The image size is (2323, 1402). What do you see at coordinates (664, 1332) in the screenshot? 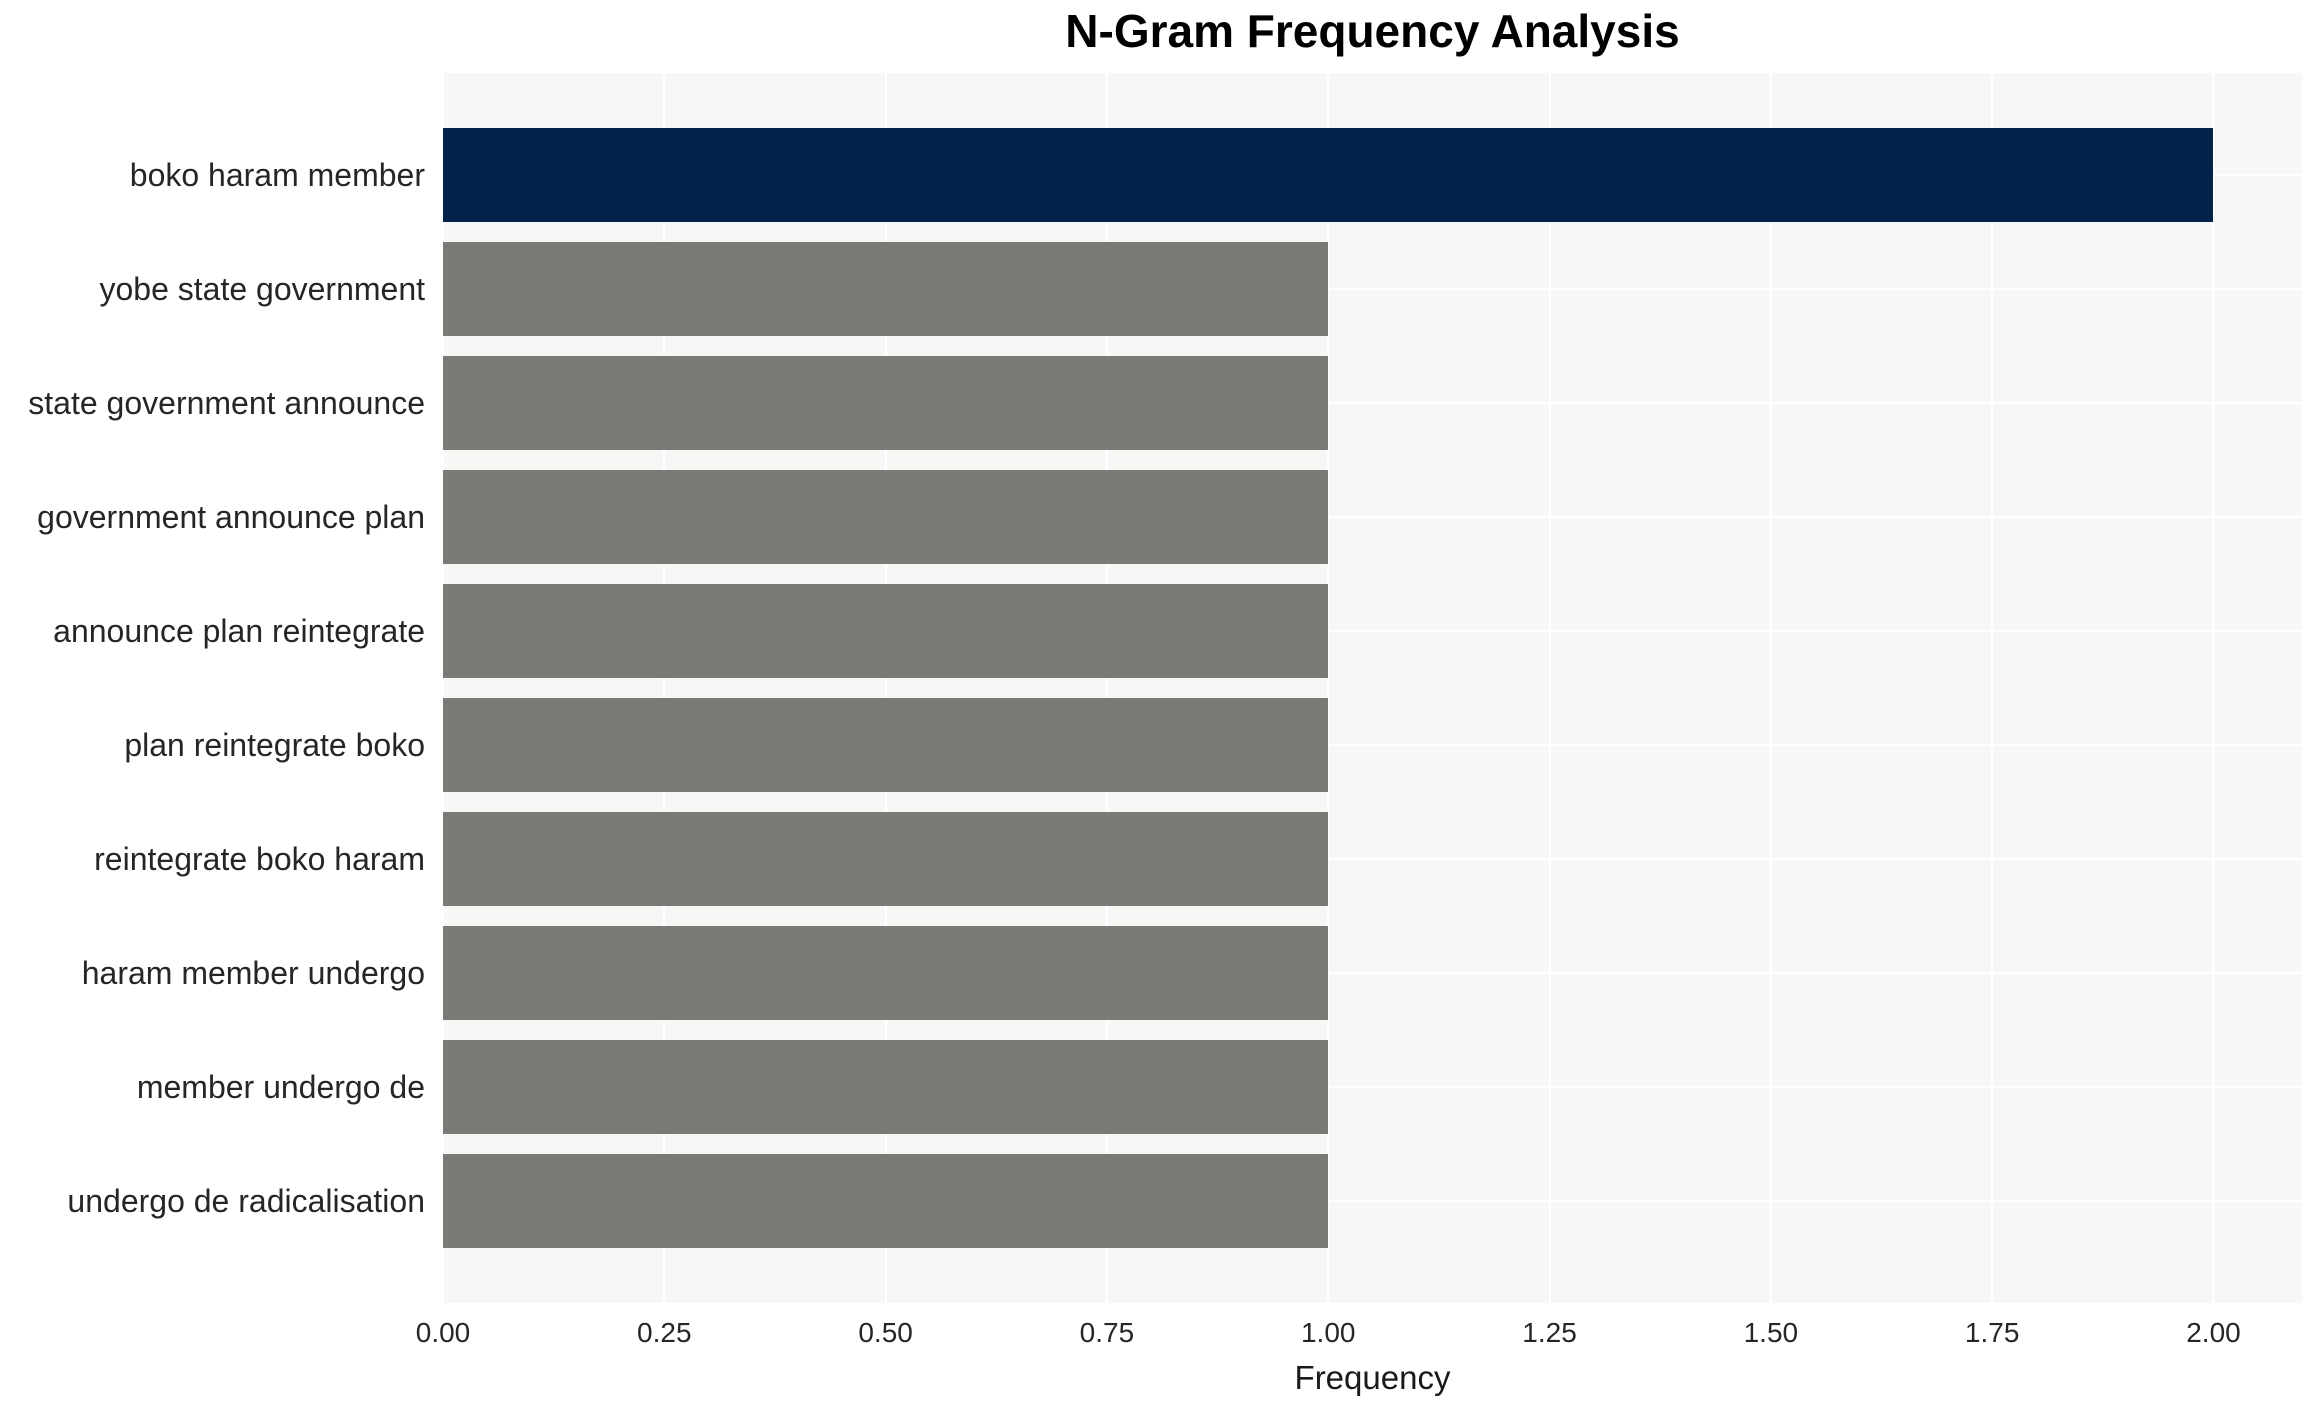
I see `x-tick-label: 0.25` at bounding box center [664, 1332].